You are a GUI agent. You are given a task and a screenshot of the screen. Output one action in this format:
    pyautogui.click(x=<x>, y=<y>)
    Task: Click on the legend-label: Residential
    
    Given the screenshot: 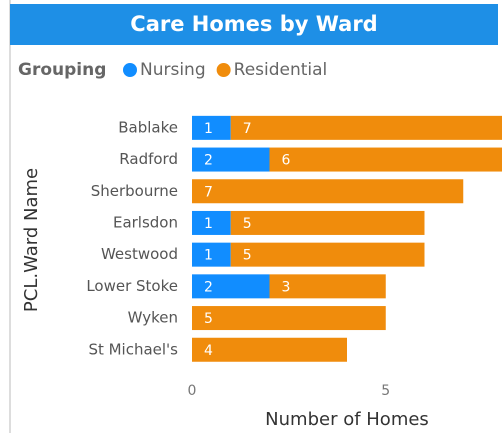 What is the action you would take?
    pyautogui.click(x=281, y=70)
    